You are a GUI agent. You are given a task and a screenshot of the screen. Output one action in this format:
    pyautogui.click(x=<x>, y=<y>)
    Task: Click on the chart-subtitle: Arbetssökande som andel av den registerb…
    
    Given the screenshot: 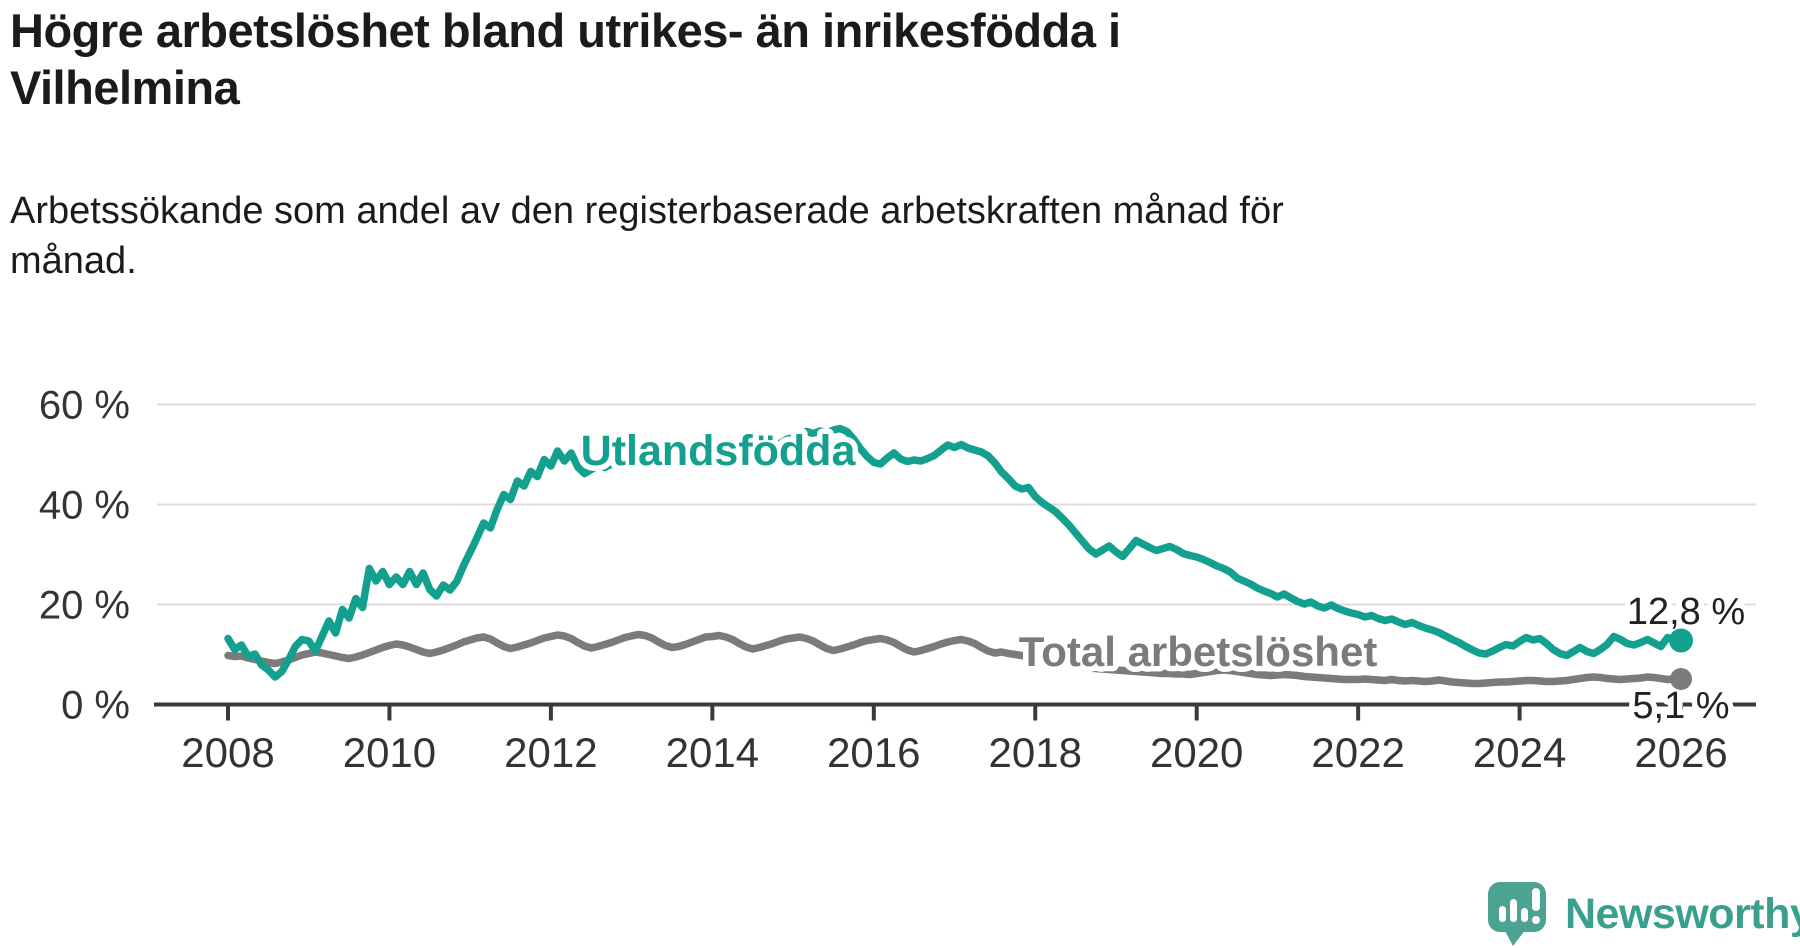 What is the action you would take?
    pyautogui.click(x=647, y=236)
    